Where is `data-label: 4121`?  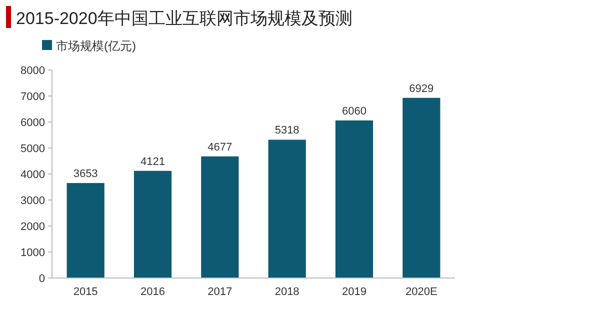 data-label: 4121 is located at coordinates (152, 162).